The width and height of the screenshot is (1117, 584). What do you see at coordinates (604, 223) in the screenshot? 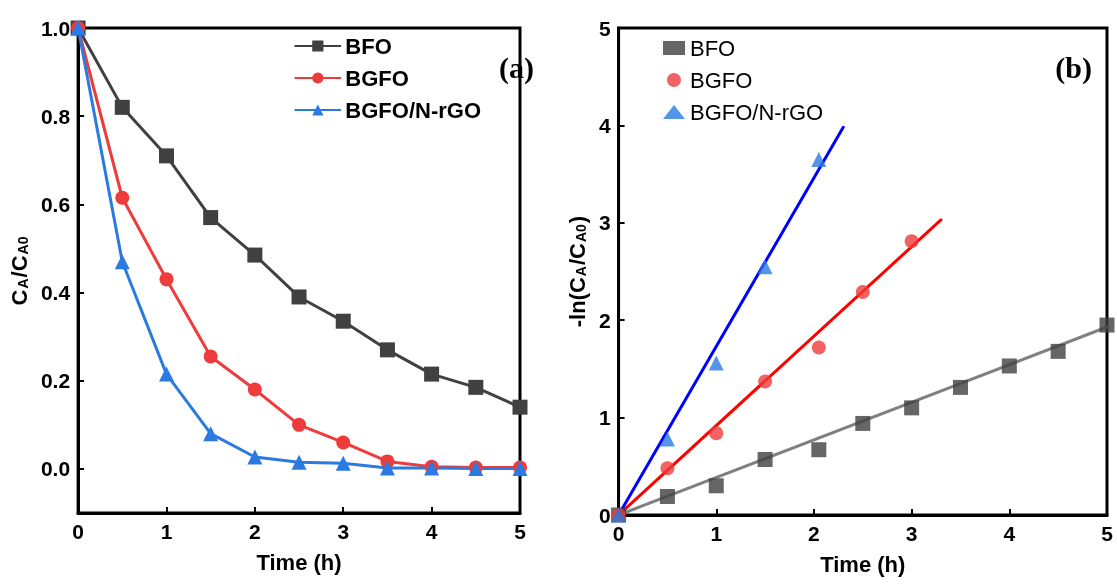
I see `y-tick-label: 3` at bounding box center [604, 223].